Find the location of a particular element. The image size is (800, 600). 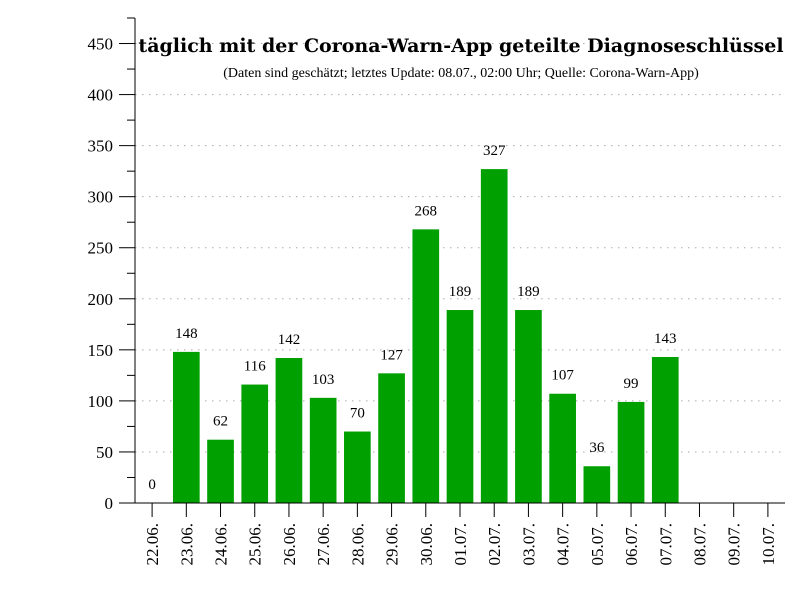

bar-value-label: 0 is located at coordinates (152, 485).